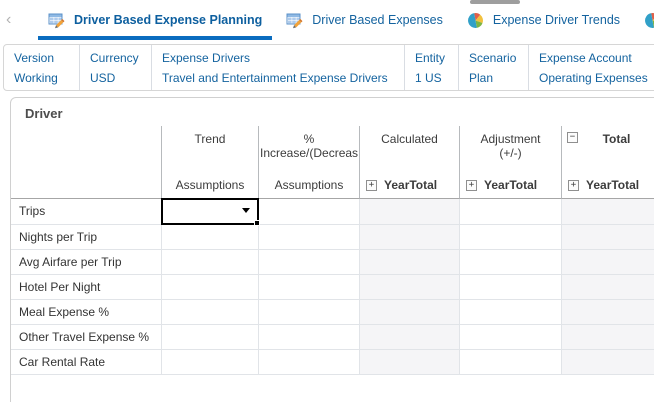  I want to click on table-row: Trips, so click(332, 212).